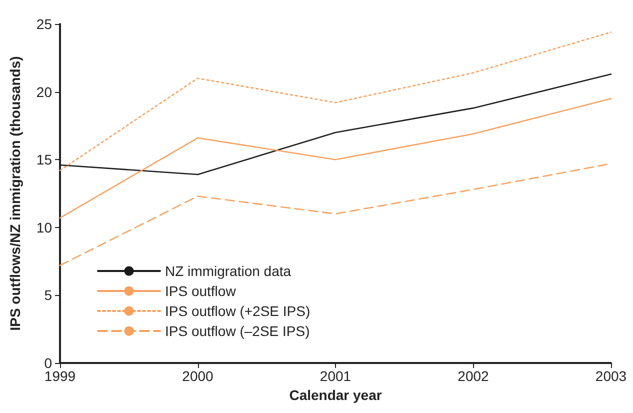  Describe the element at coordinates (44, 24) in the screenshot. I see `y-tick-label: 25` at that location.